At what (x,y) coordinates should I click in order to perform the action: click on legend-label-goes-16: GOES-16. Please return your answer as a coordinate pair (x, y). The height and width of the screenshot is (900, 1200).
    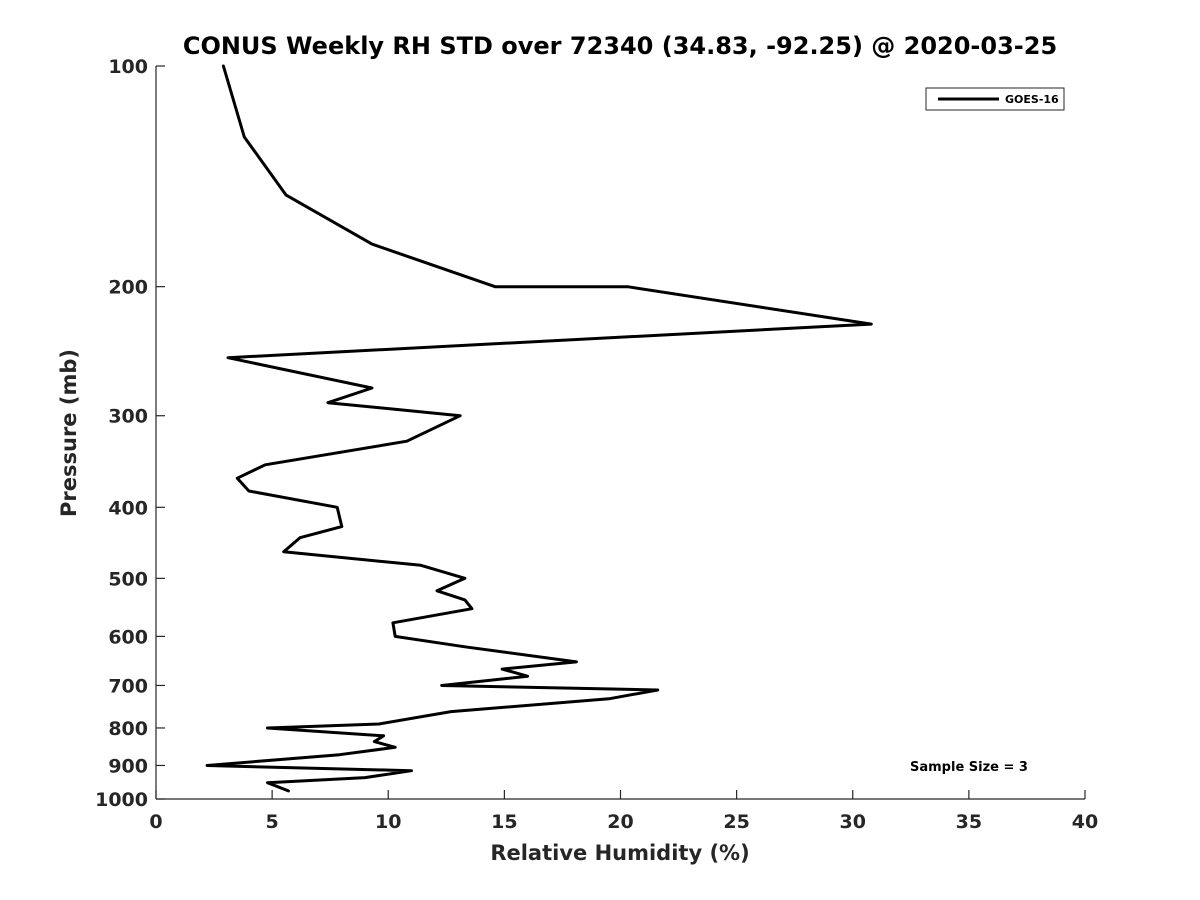
    Looking at the image, I should click on (1032, 99).